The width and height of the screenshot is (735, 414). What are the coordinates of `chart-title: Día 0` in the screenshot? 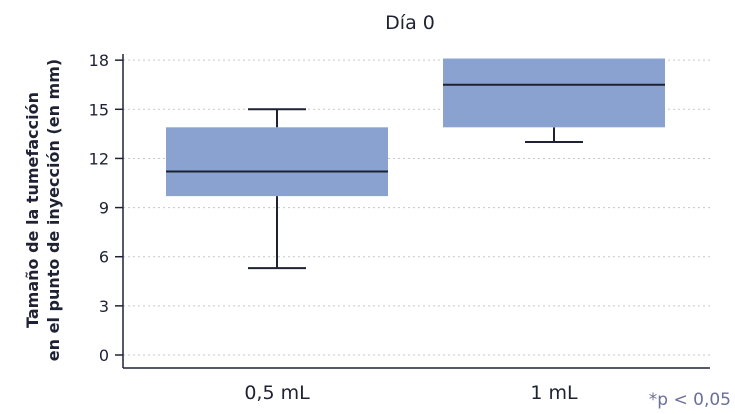 It's located at (410, 23).